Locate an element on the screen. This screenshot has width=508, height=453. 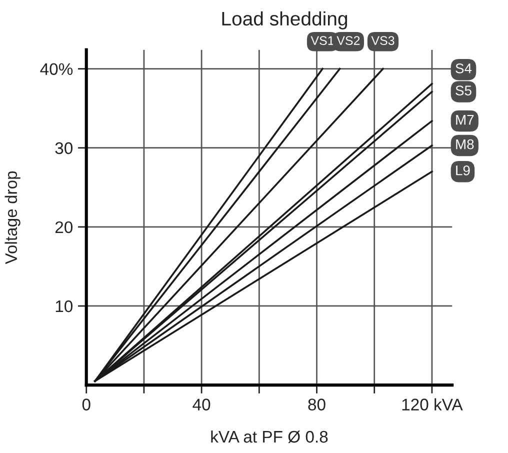
x-tick-label: 80 is located at coordinates (317, 404).